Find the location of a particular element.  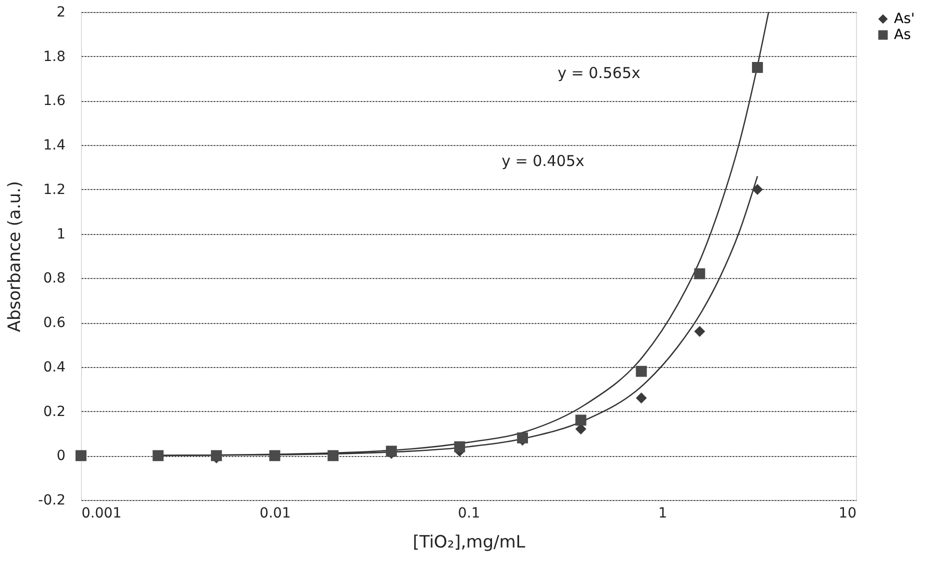

y-tick-label: -0.2 is located at coordinates (52, 500).